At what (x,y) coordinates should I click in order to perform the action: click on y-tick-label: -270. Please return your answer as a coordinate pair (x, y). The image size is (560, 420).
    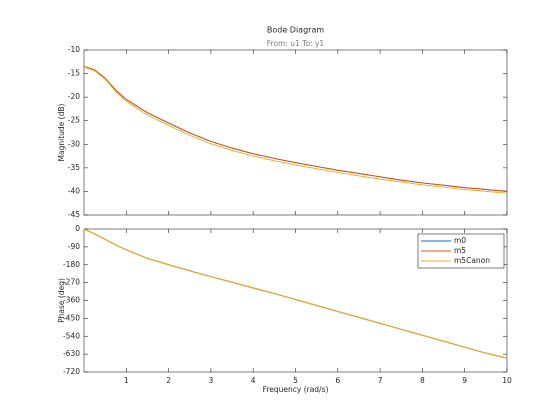
    Looking at the image, I should click on (71, 282).